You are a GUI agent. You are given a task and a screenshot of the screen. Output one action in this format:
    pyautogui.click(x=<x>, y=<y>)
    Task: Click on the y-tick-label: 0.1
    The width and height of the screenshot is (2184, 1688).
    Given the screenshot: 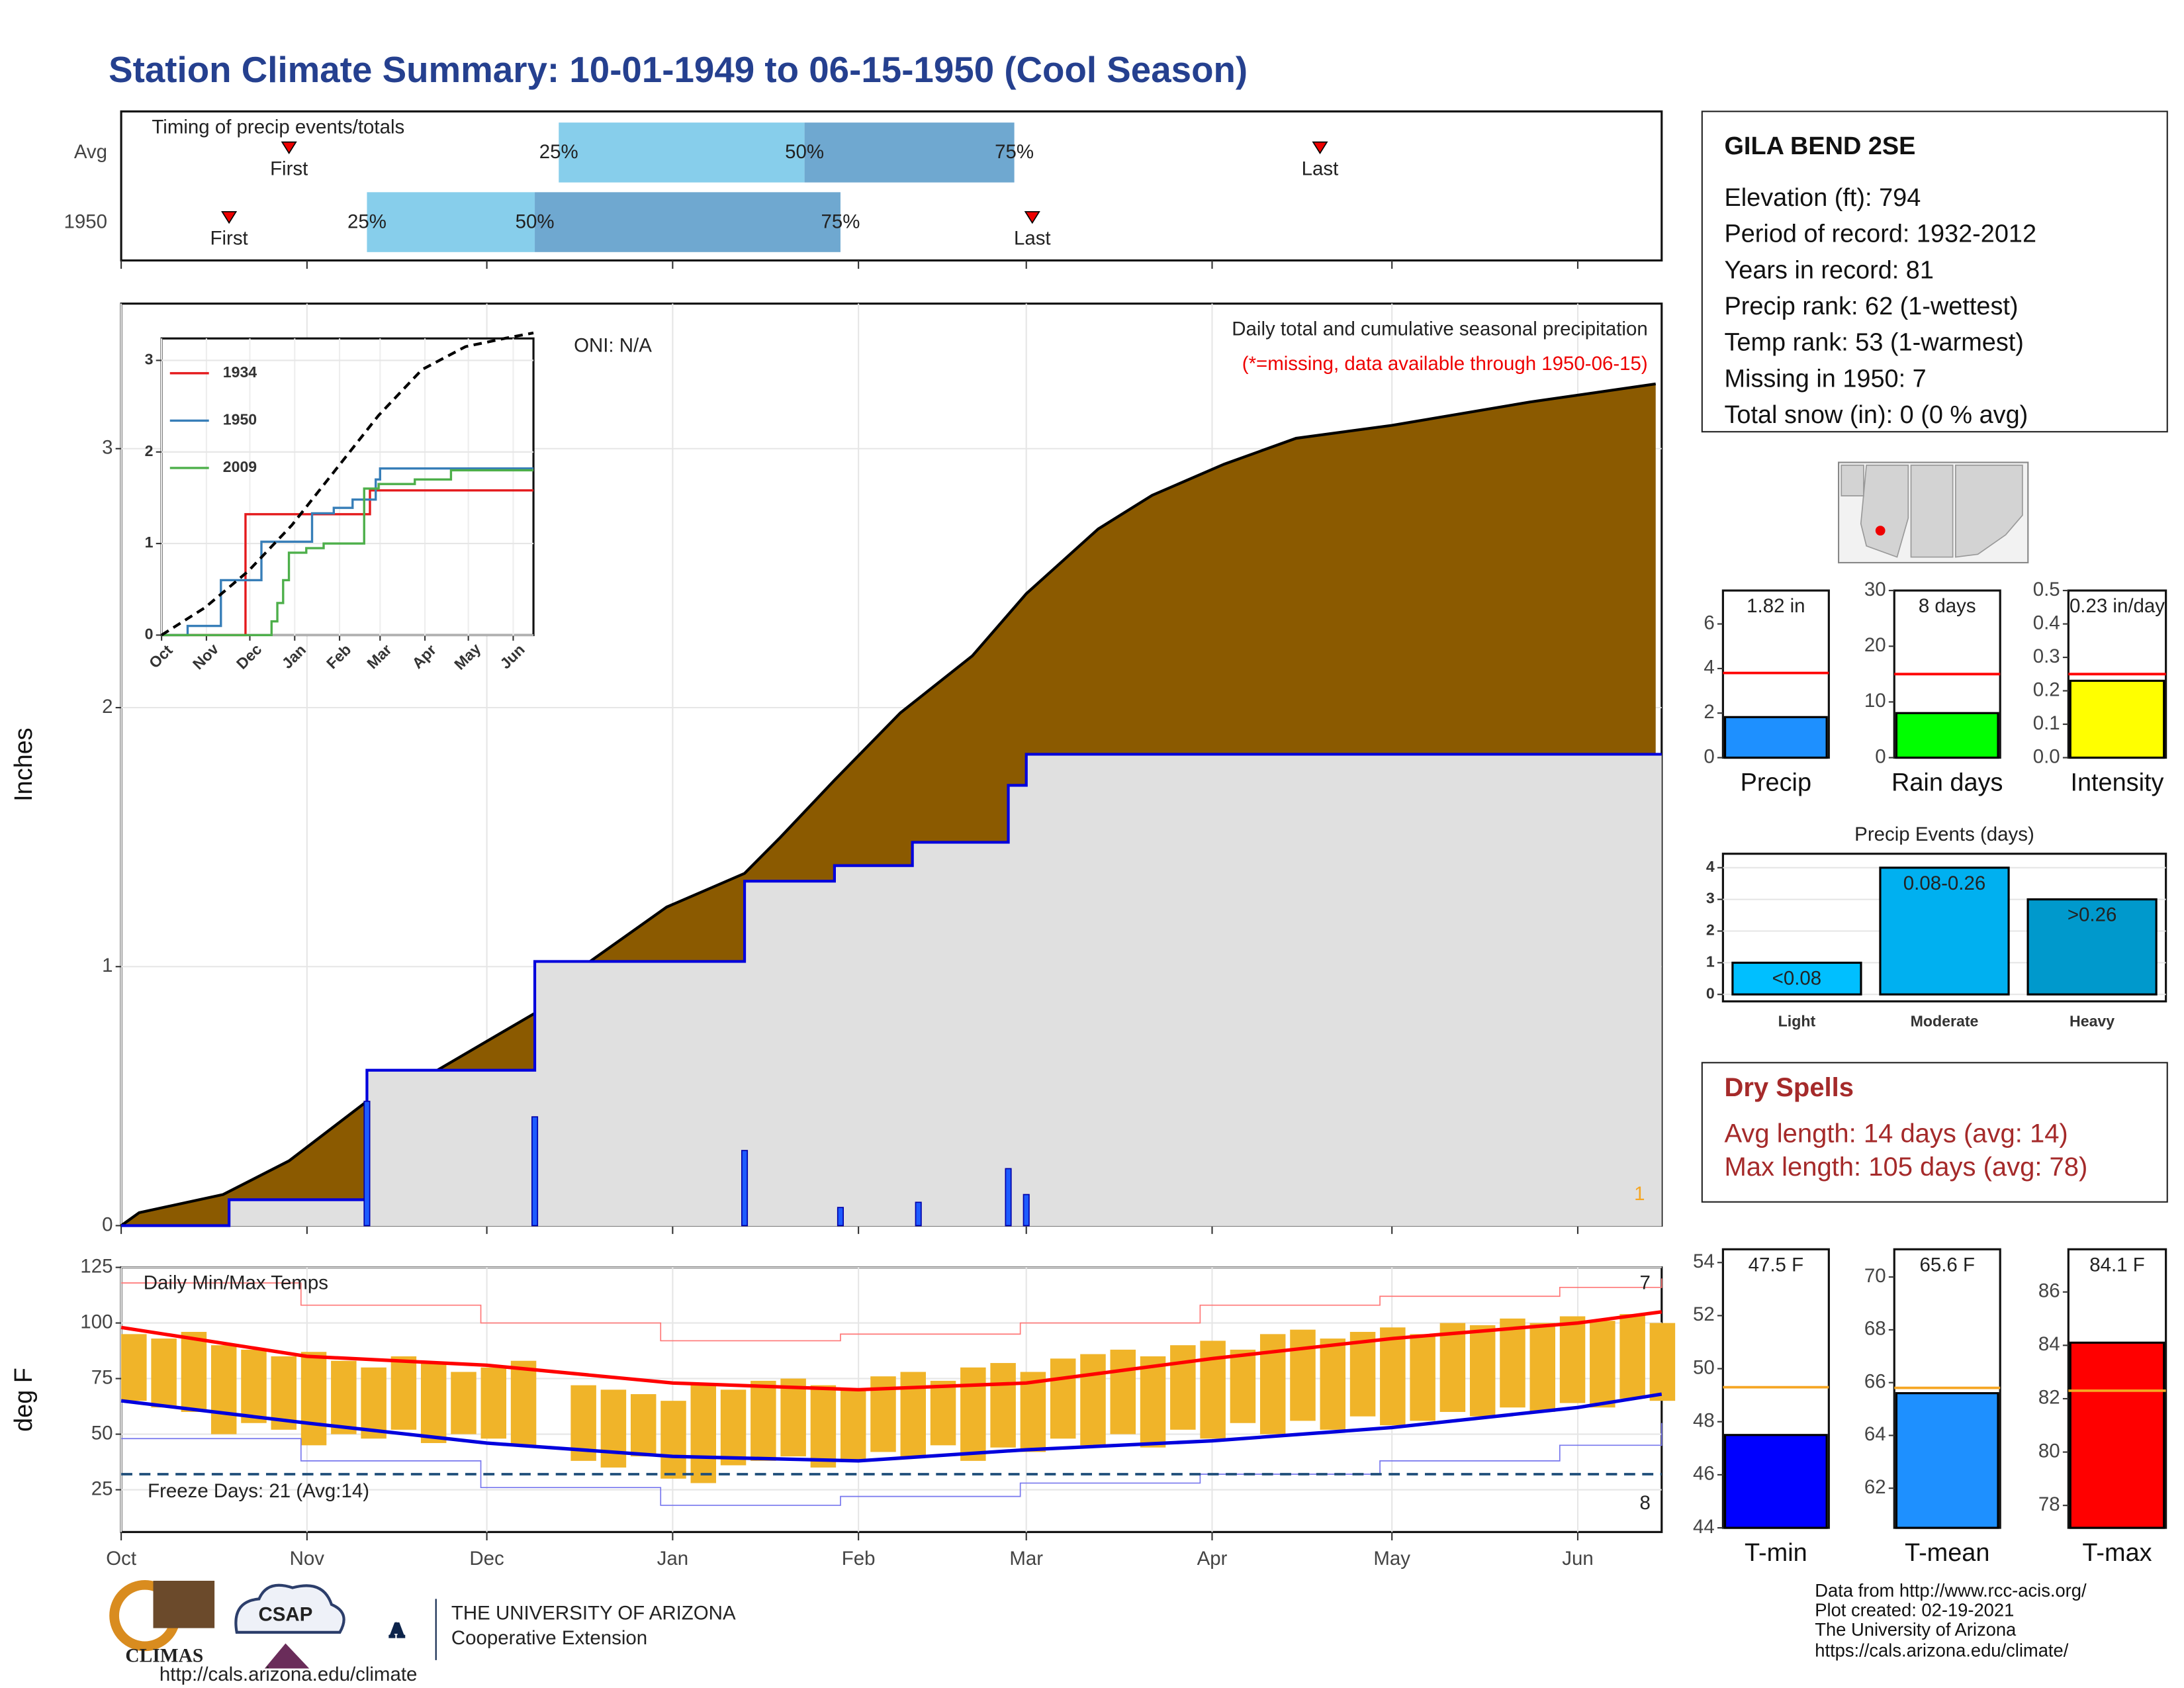 What is the action you would take?
    pyautogui.click(x=2046, y=723)
    